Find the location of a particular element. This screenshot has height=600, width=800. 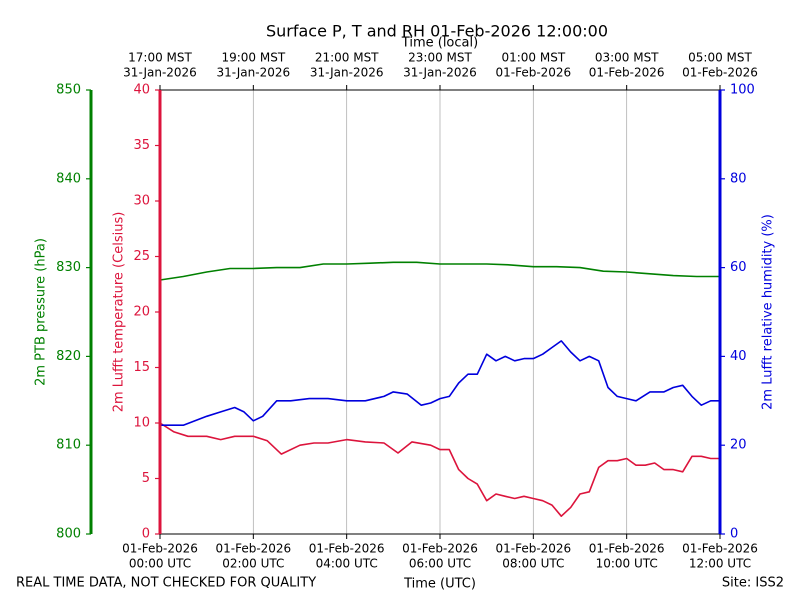

pressure-tick-label: 840 is located at coordinates (68, 178).